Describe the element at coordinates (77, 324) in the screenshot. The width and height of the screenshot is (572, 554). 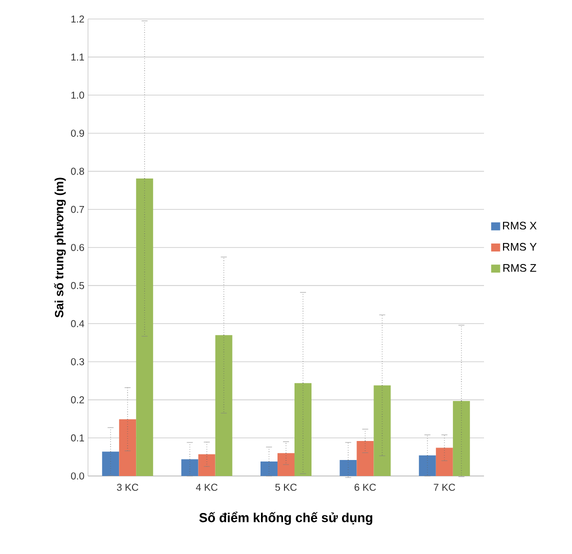
I see `y-tick-label: 0.4` at that location.